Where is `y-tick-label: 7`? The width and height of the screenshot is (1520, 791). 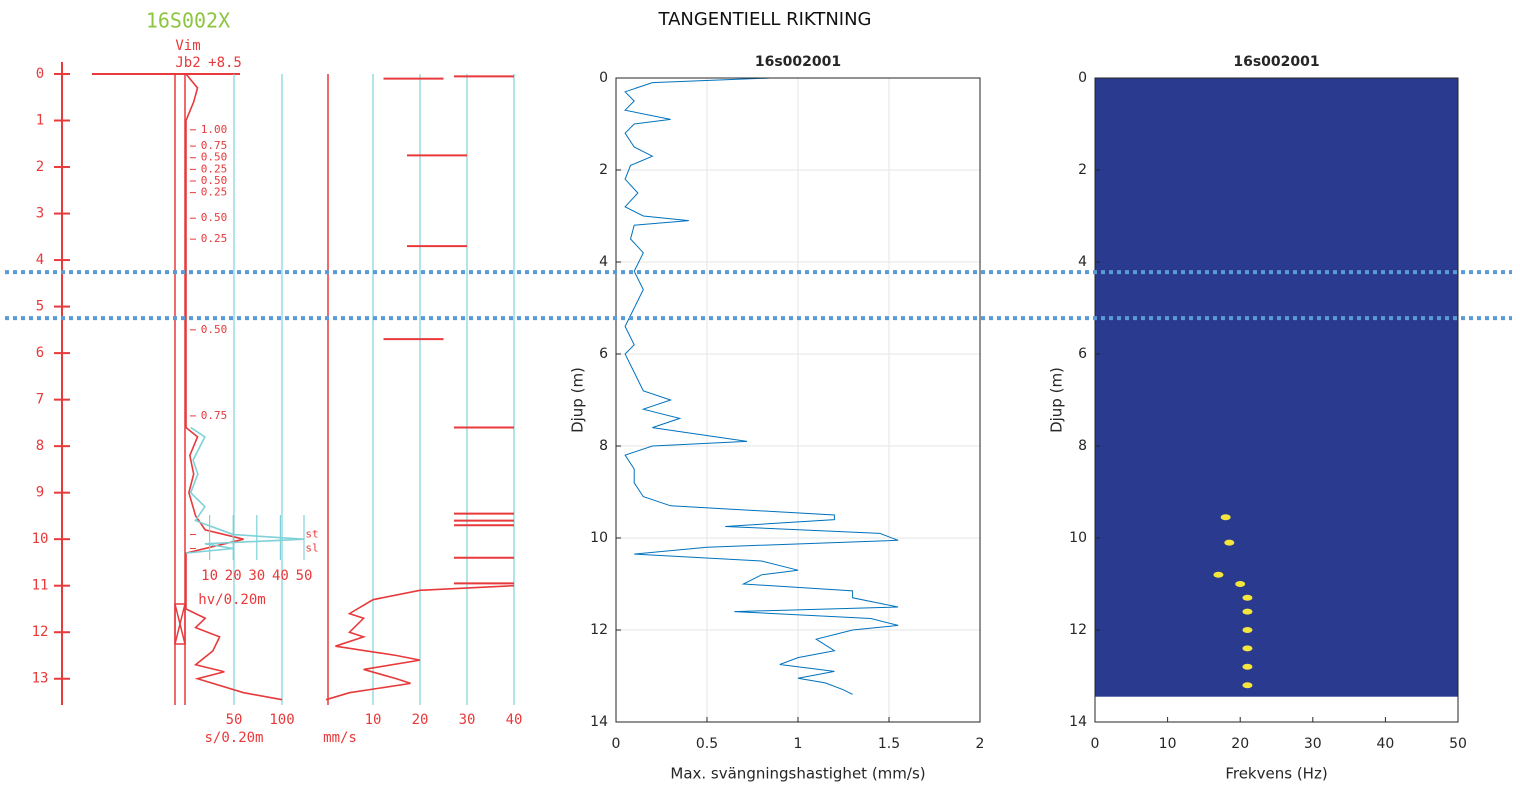
y-tick-label: 7 is located at coordinates (40, 400).